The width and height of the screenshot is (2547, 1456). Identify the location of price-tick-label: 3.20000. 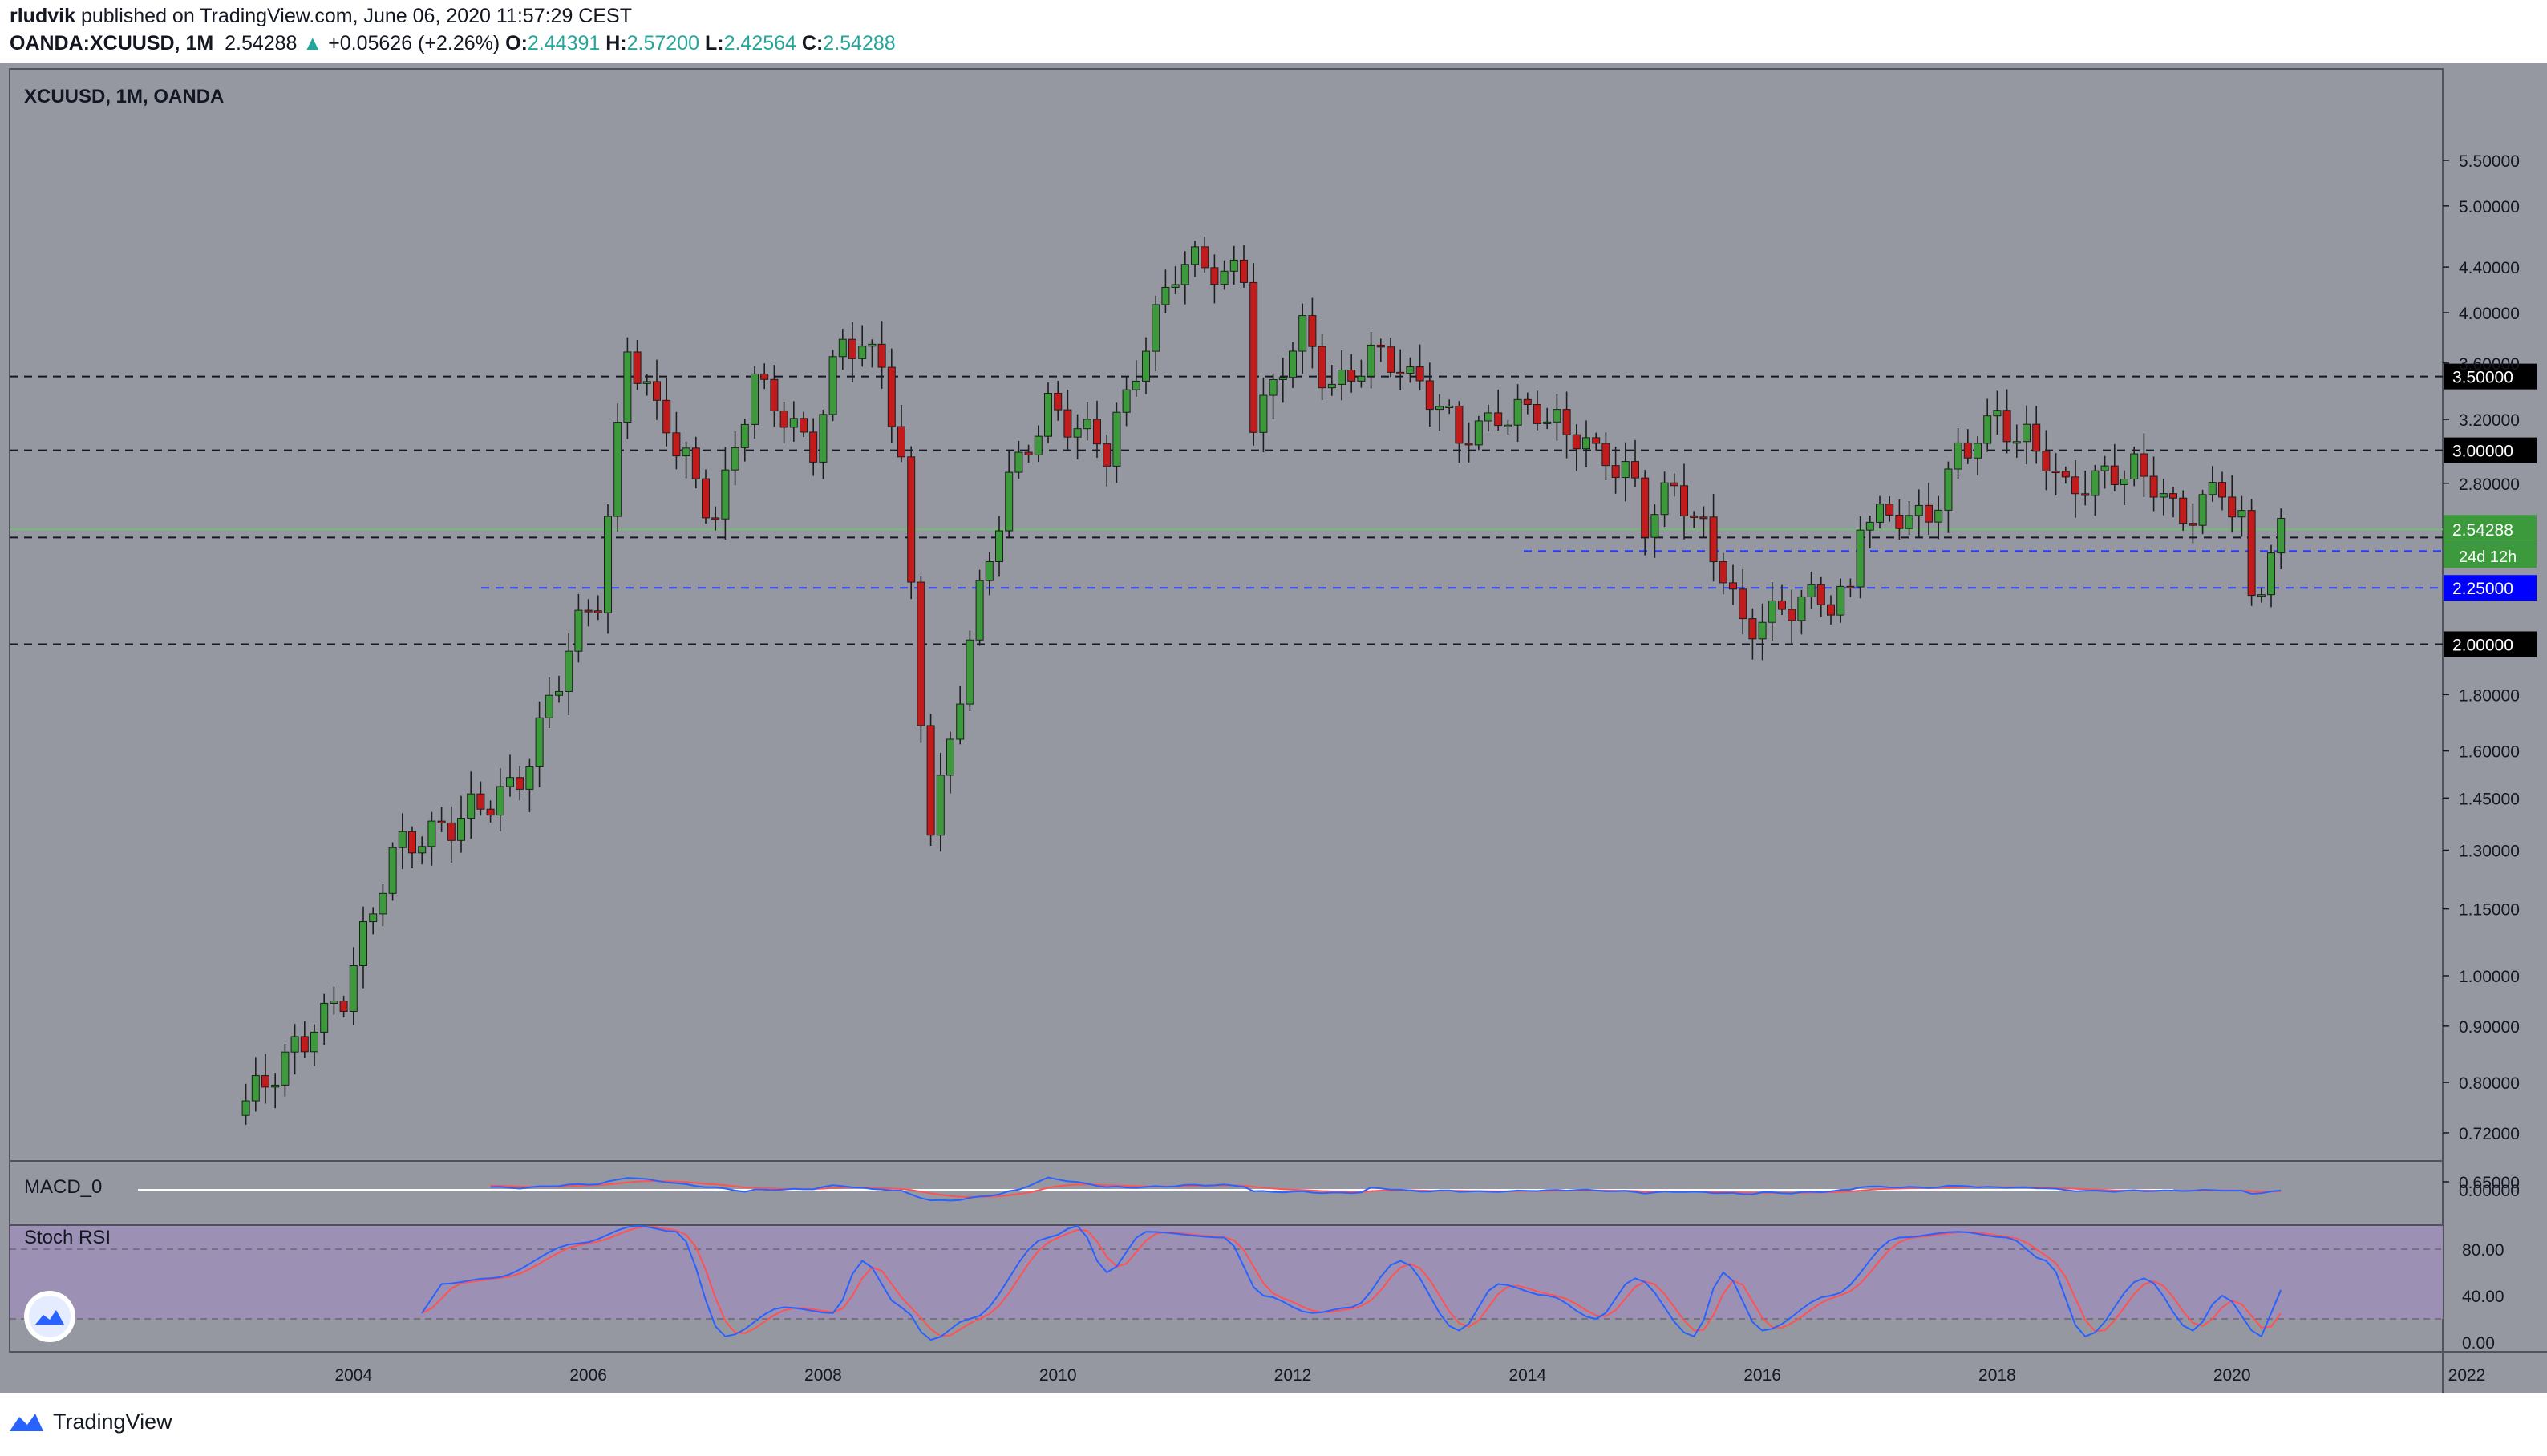
(2490, 420).